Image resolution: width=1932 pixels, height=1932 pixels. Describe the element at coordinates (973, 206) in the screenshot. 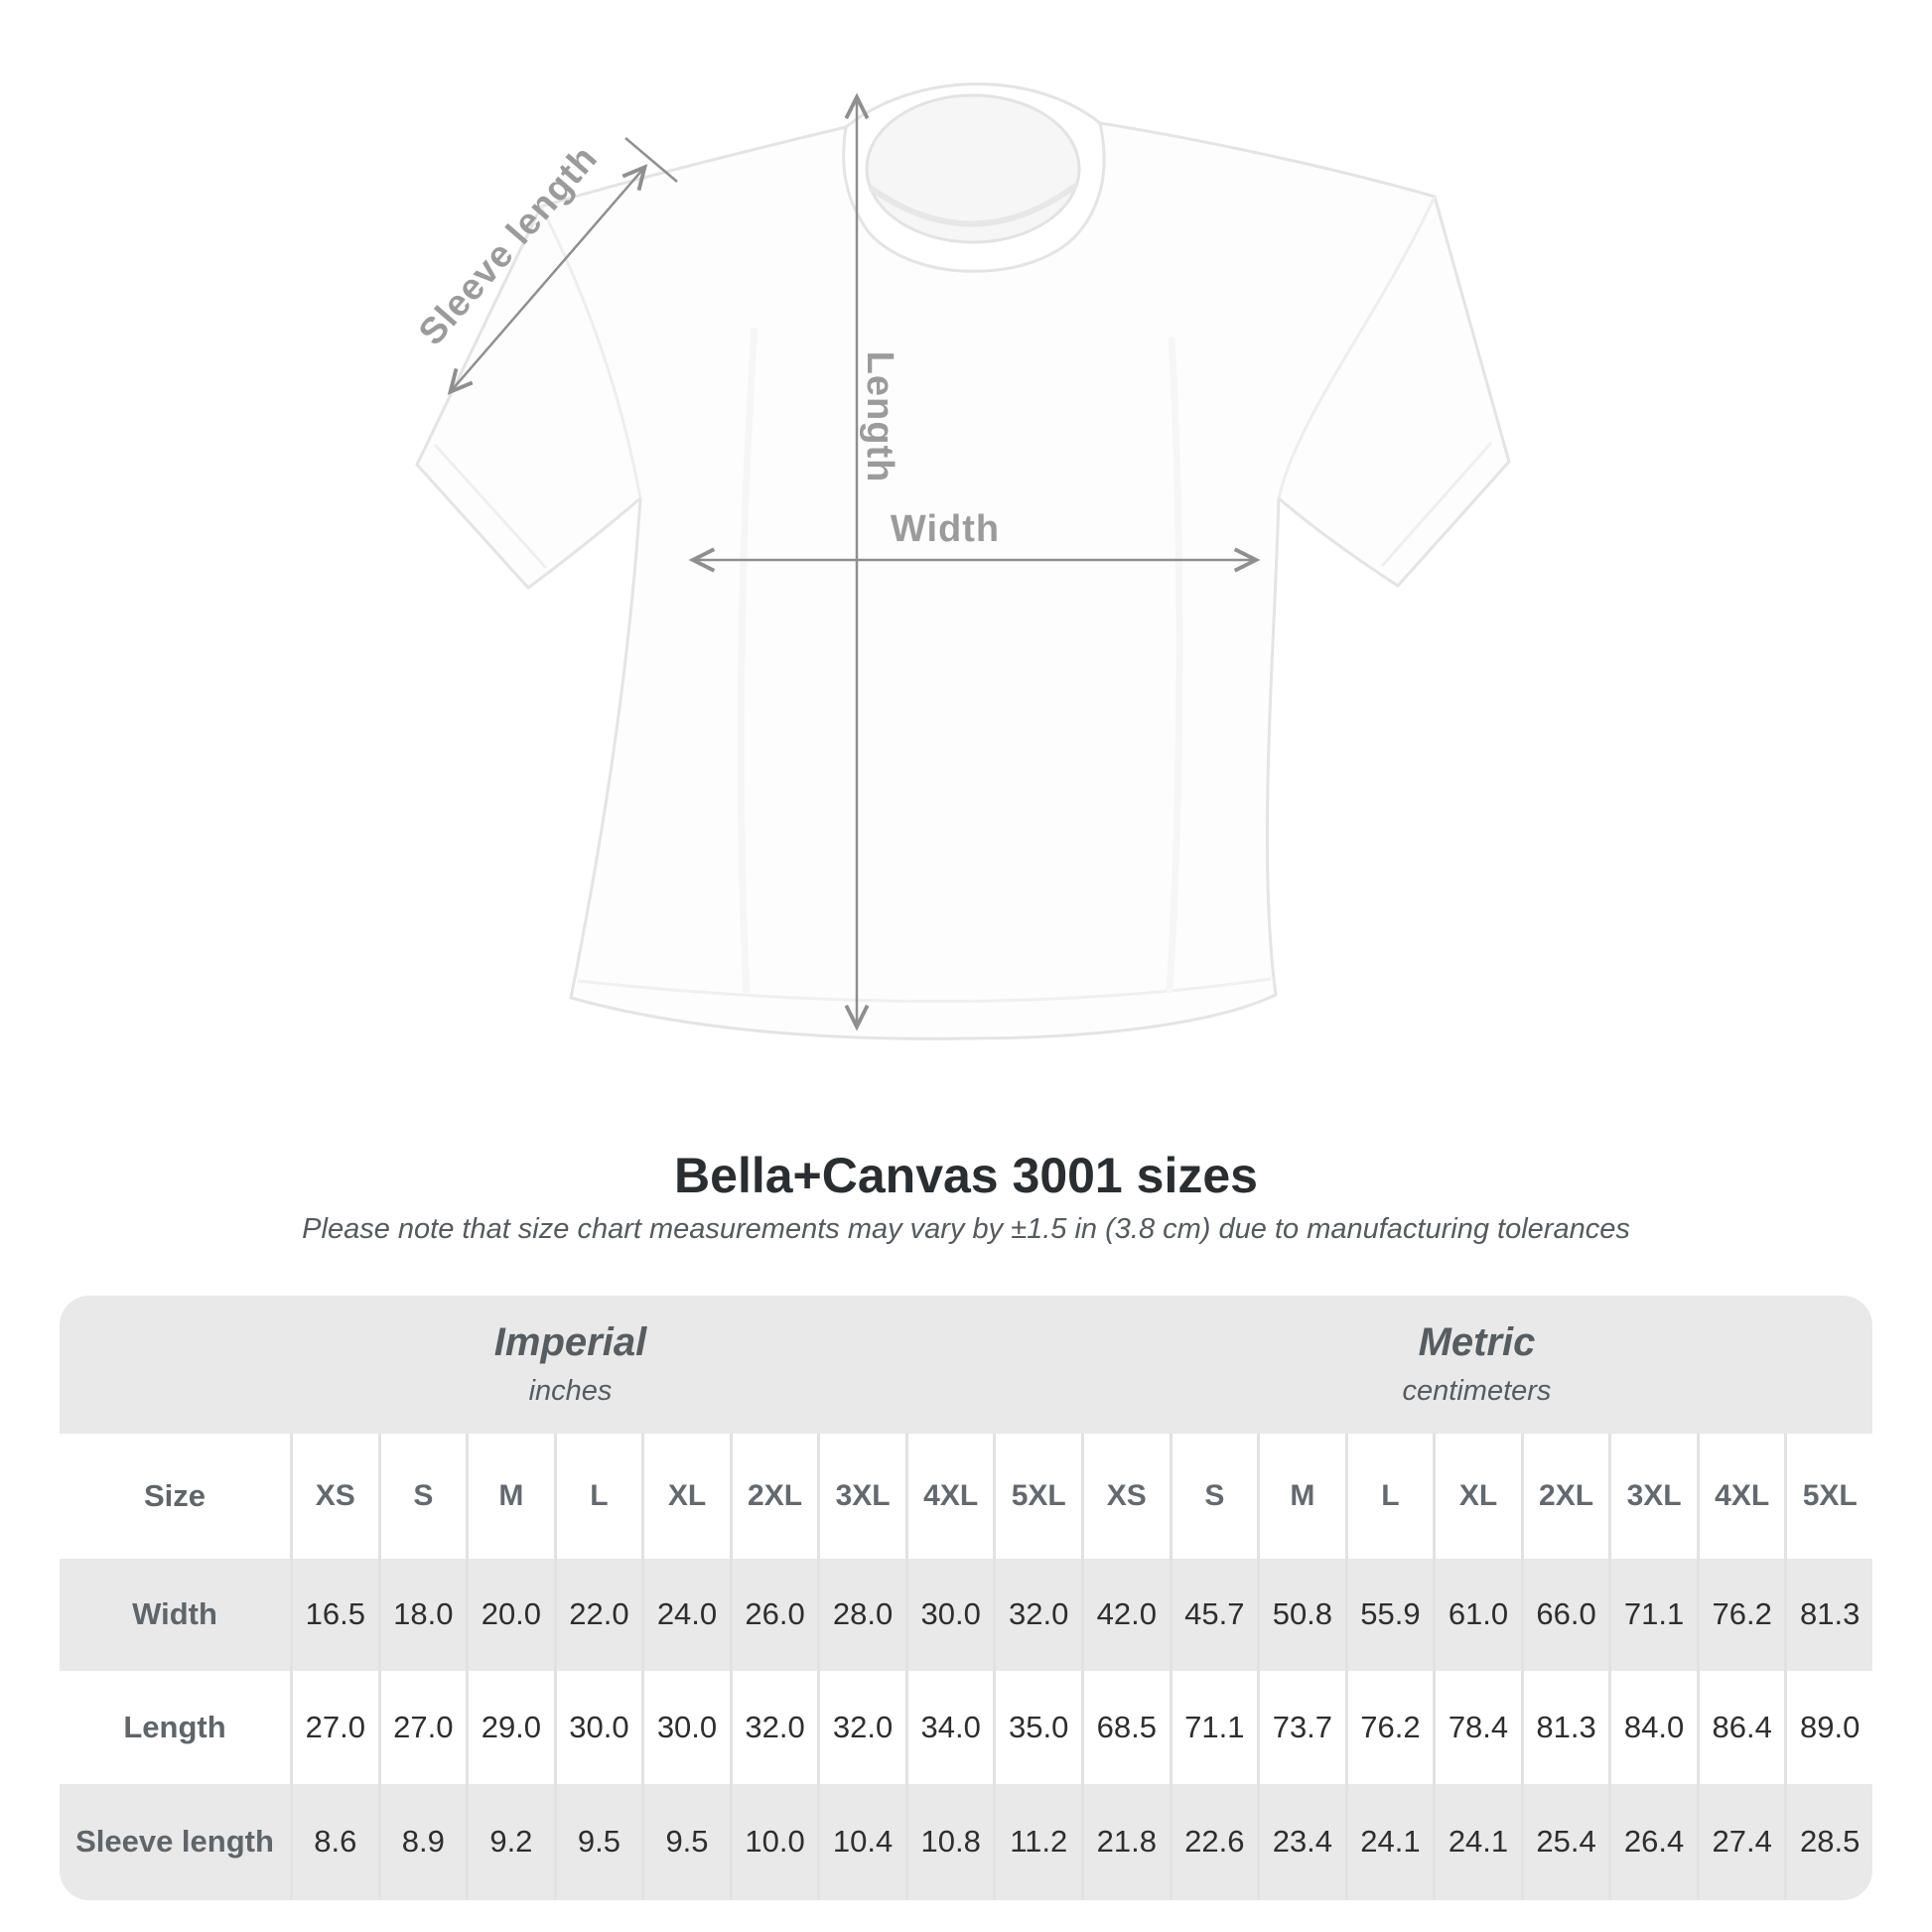

I see `tshirt-collar-shadow` at that location.